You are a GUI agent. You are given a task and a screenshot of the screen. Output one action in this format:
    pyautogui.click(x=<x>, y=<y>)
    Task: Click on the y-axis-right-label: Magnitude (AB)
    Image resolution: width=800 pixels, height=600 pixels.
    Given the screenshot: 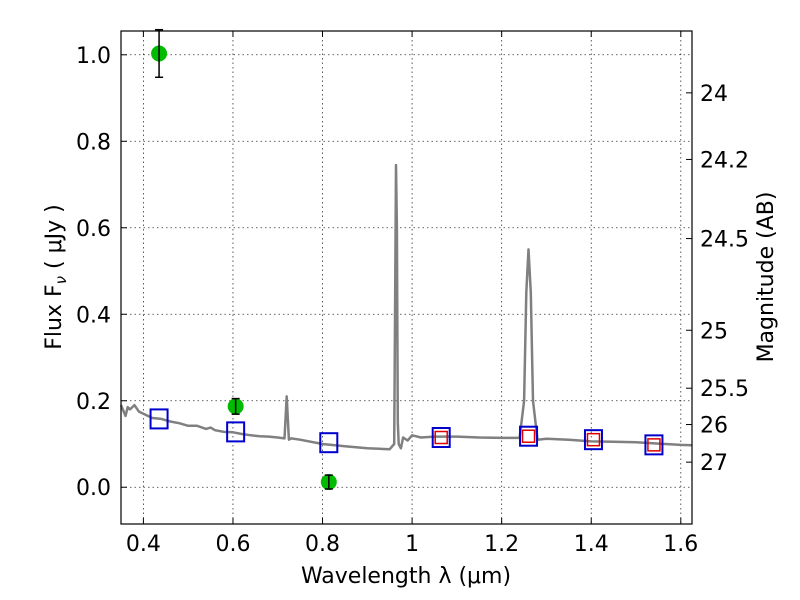 What is the action you would take?
    pyautogui.click(x=766, y=277)
    